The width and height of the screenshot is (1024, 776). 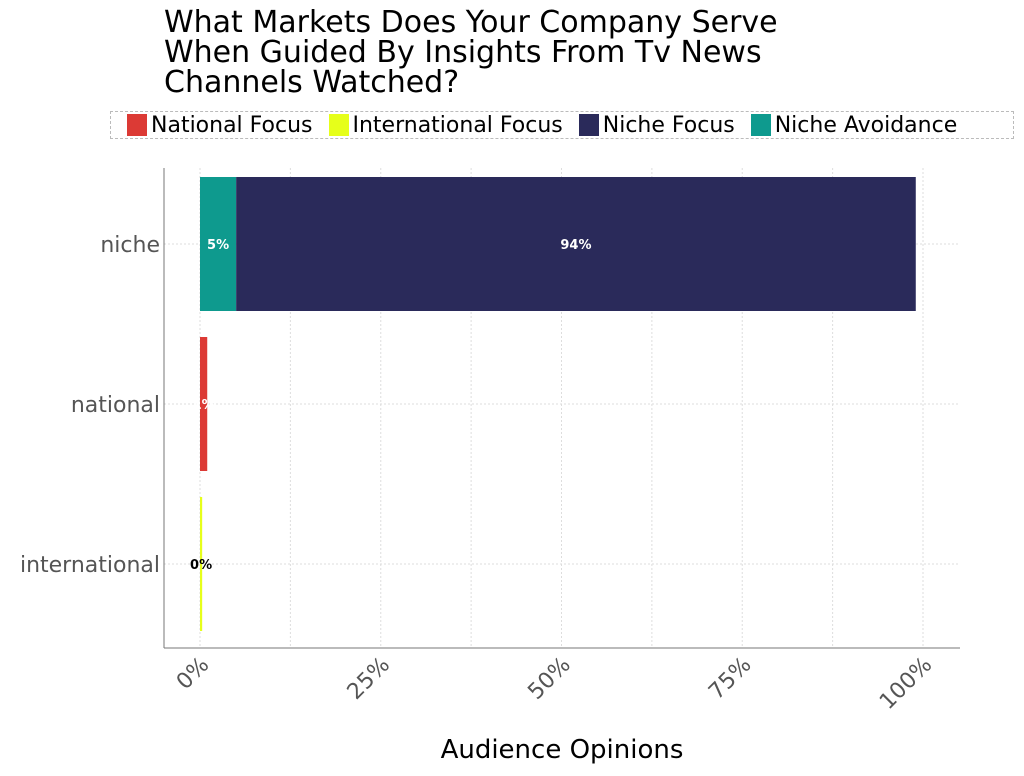 I want to click on bar-national-focus, so click(x=204, y=404).